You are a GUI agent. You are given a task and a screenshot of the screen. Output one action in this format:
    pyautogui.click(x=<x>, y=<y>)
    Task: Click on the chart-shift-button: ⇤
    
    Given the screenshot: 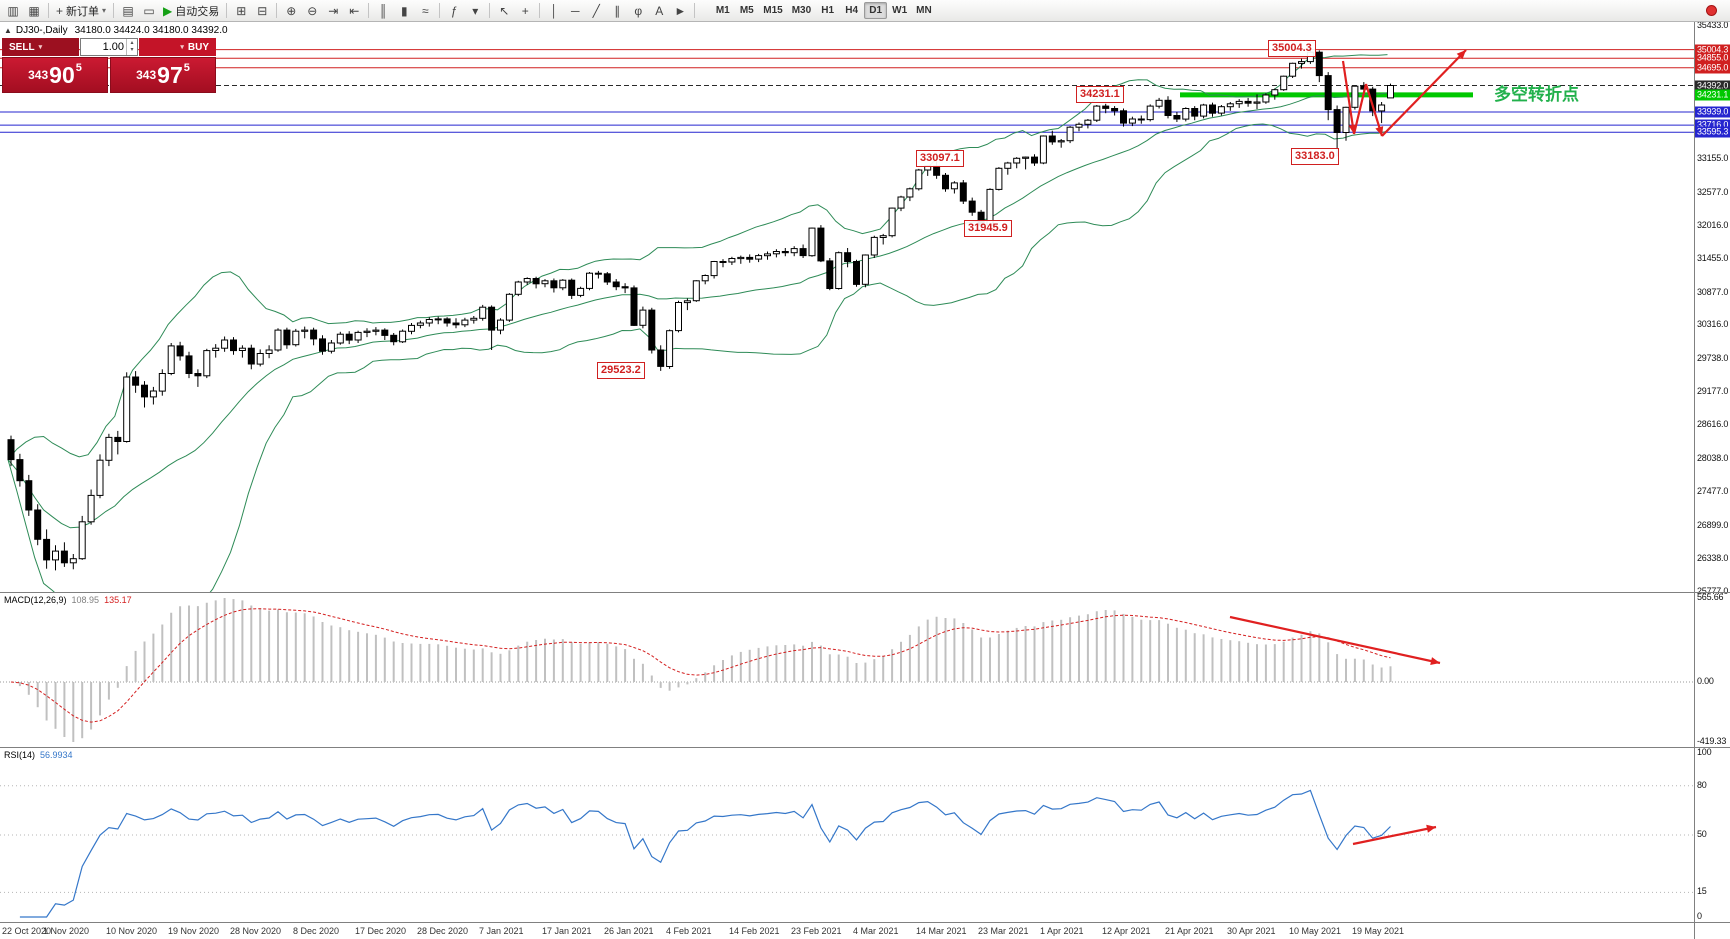 What is the action you would take?
    pyautogui.click(x=354, y=10)
    